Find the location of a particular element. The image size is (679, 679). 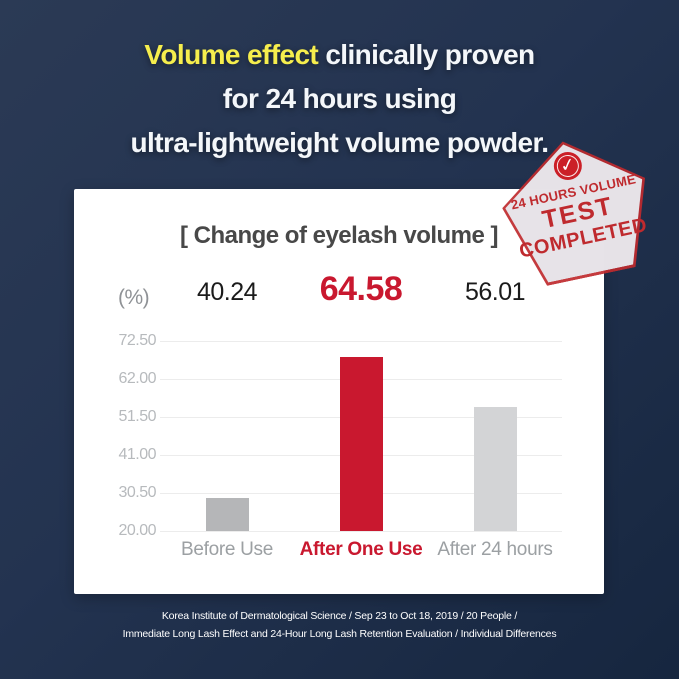

bar-after-24-hours is located at coordinates (495, 468).